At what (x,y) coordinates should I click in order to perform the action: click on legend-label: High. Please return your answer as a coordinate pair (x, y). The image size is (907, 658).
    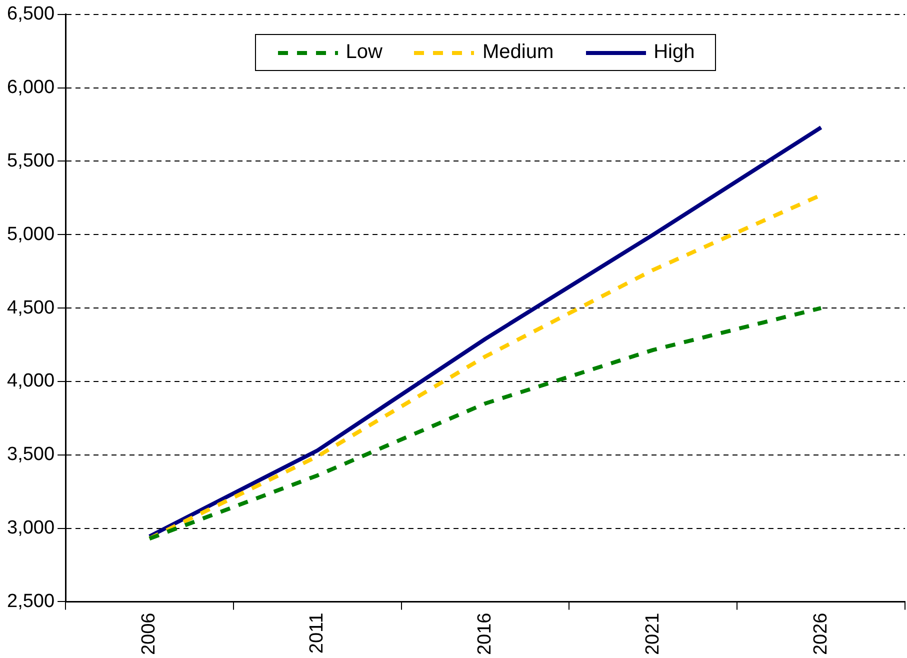
    Looking at the image, I should click on (674, 52).